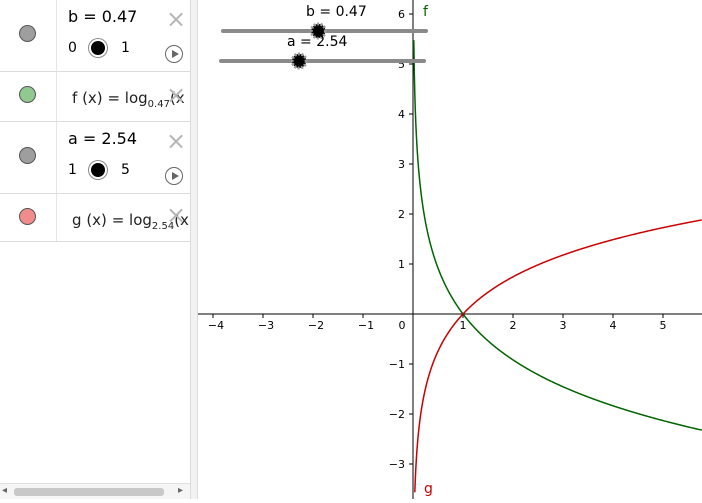 This screenshot has width=702, height=503. What do you see at coordinates (95, 158) in the screenshot?
I see `slider-a-row: a = 2.54 × 1 5` at bounding box center [95, 158].